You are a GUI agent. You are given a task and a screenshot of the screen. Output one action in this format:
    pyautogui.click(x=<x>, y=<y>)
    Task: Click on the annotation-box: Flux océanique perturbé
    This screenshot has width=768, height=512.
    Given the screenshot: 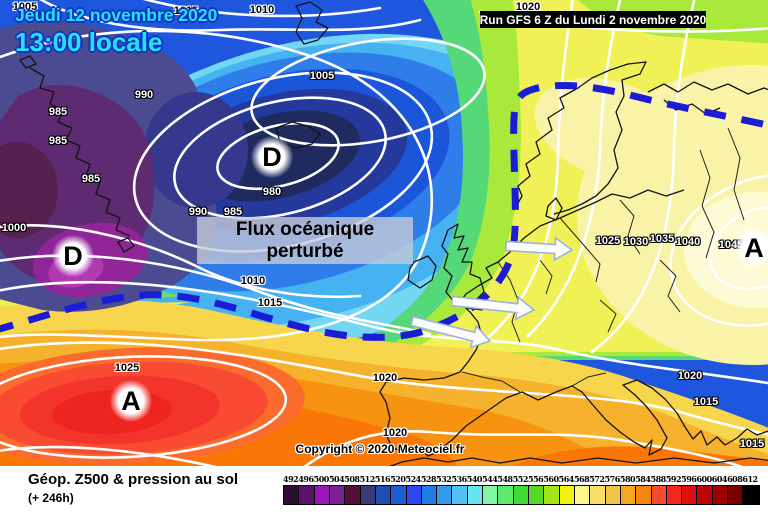 What is the action you would take?
    pyautogui.click(x=305, y=240)
    